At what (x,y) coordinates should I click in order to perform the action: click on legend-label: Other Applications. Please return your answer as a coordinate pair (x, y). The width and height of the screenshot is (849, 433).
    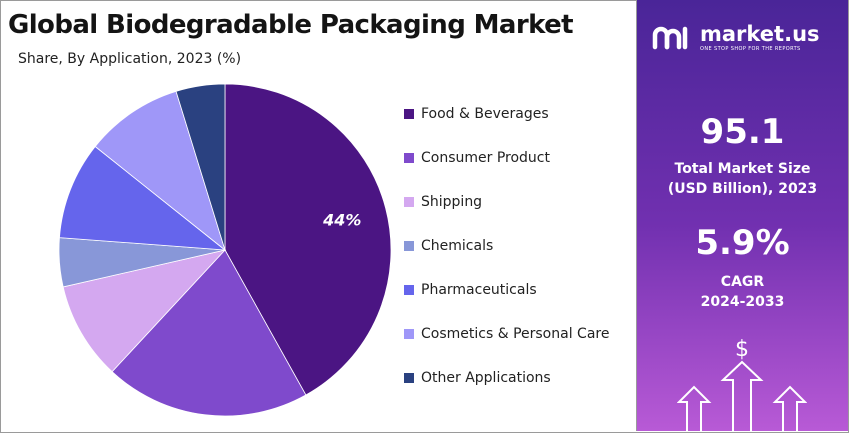
    Looking at the image, I should click on (486, 378).